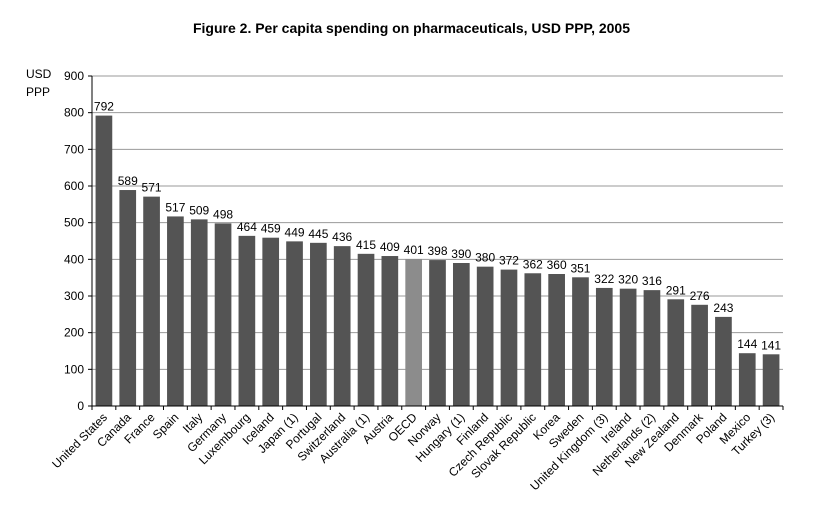 Image resolution: width=823 pixels, height=514 pixels. What do you see at coordinates (461, 254) in the screenshot?
I see `data-label: 390` at bounding box center [461, 254].